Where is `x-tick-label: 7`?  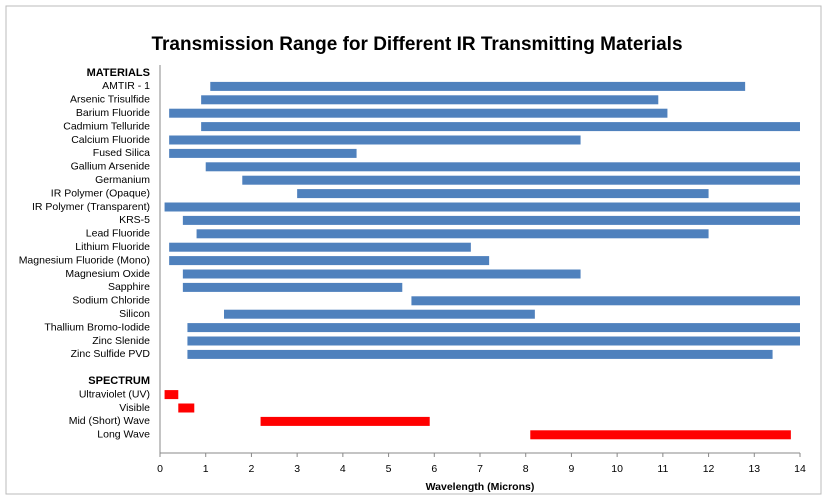 x-tick-label: 7 is located at coordinates (480, 469).